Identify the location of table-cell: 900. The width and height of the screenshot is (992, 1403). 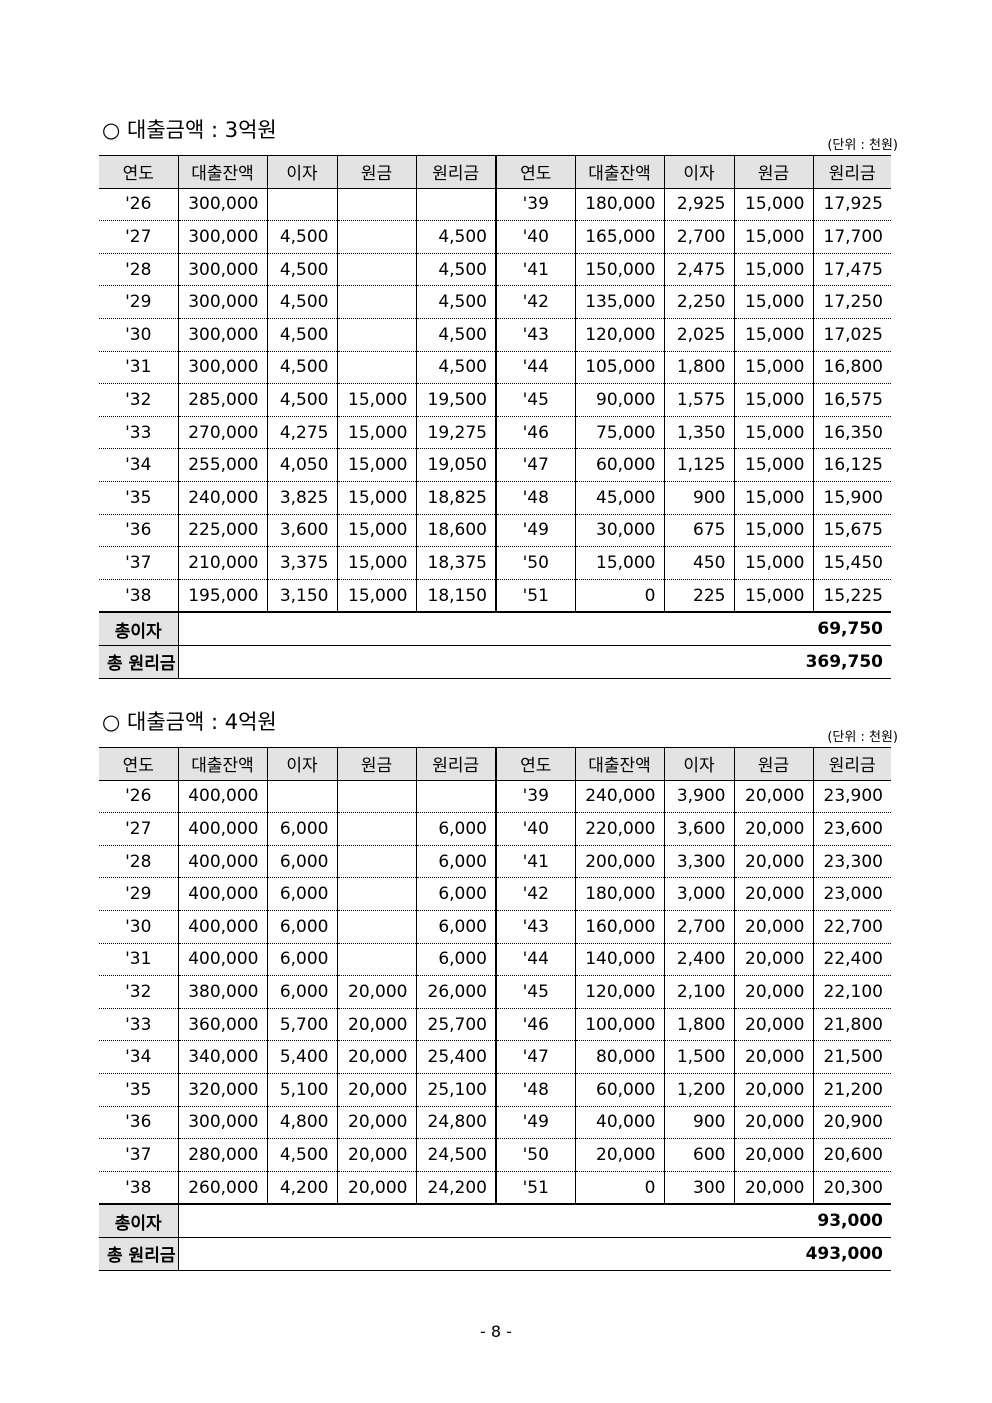
(699, 1123).